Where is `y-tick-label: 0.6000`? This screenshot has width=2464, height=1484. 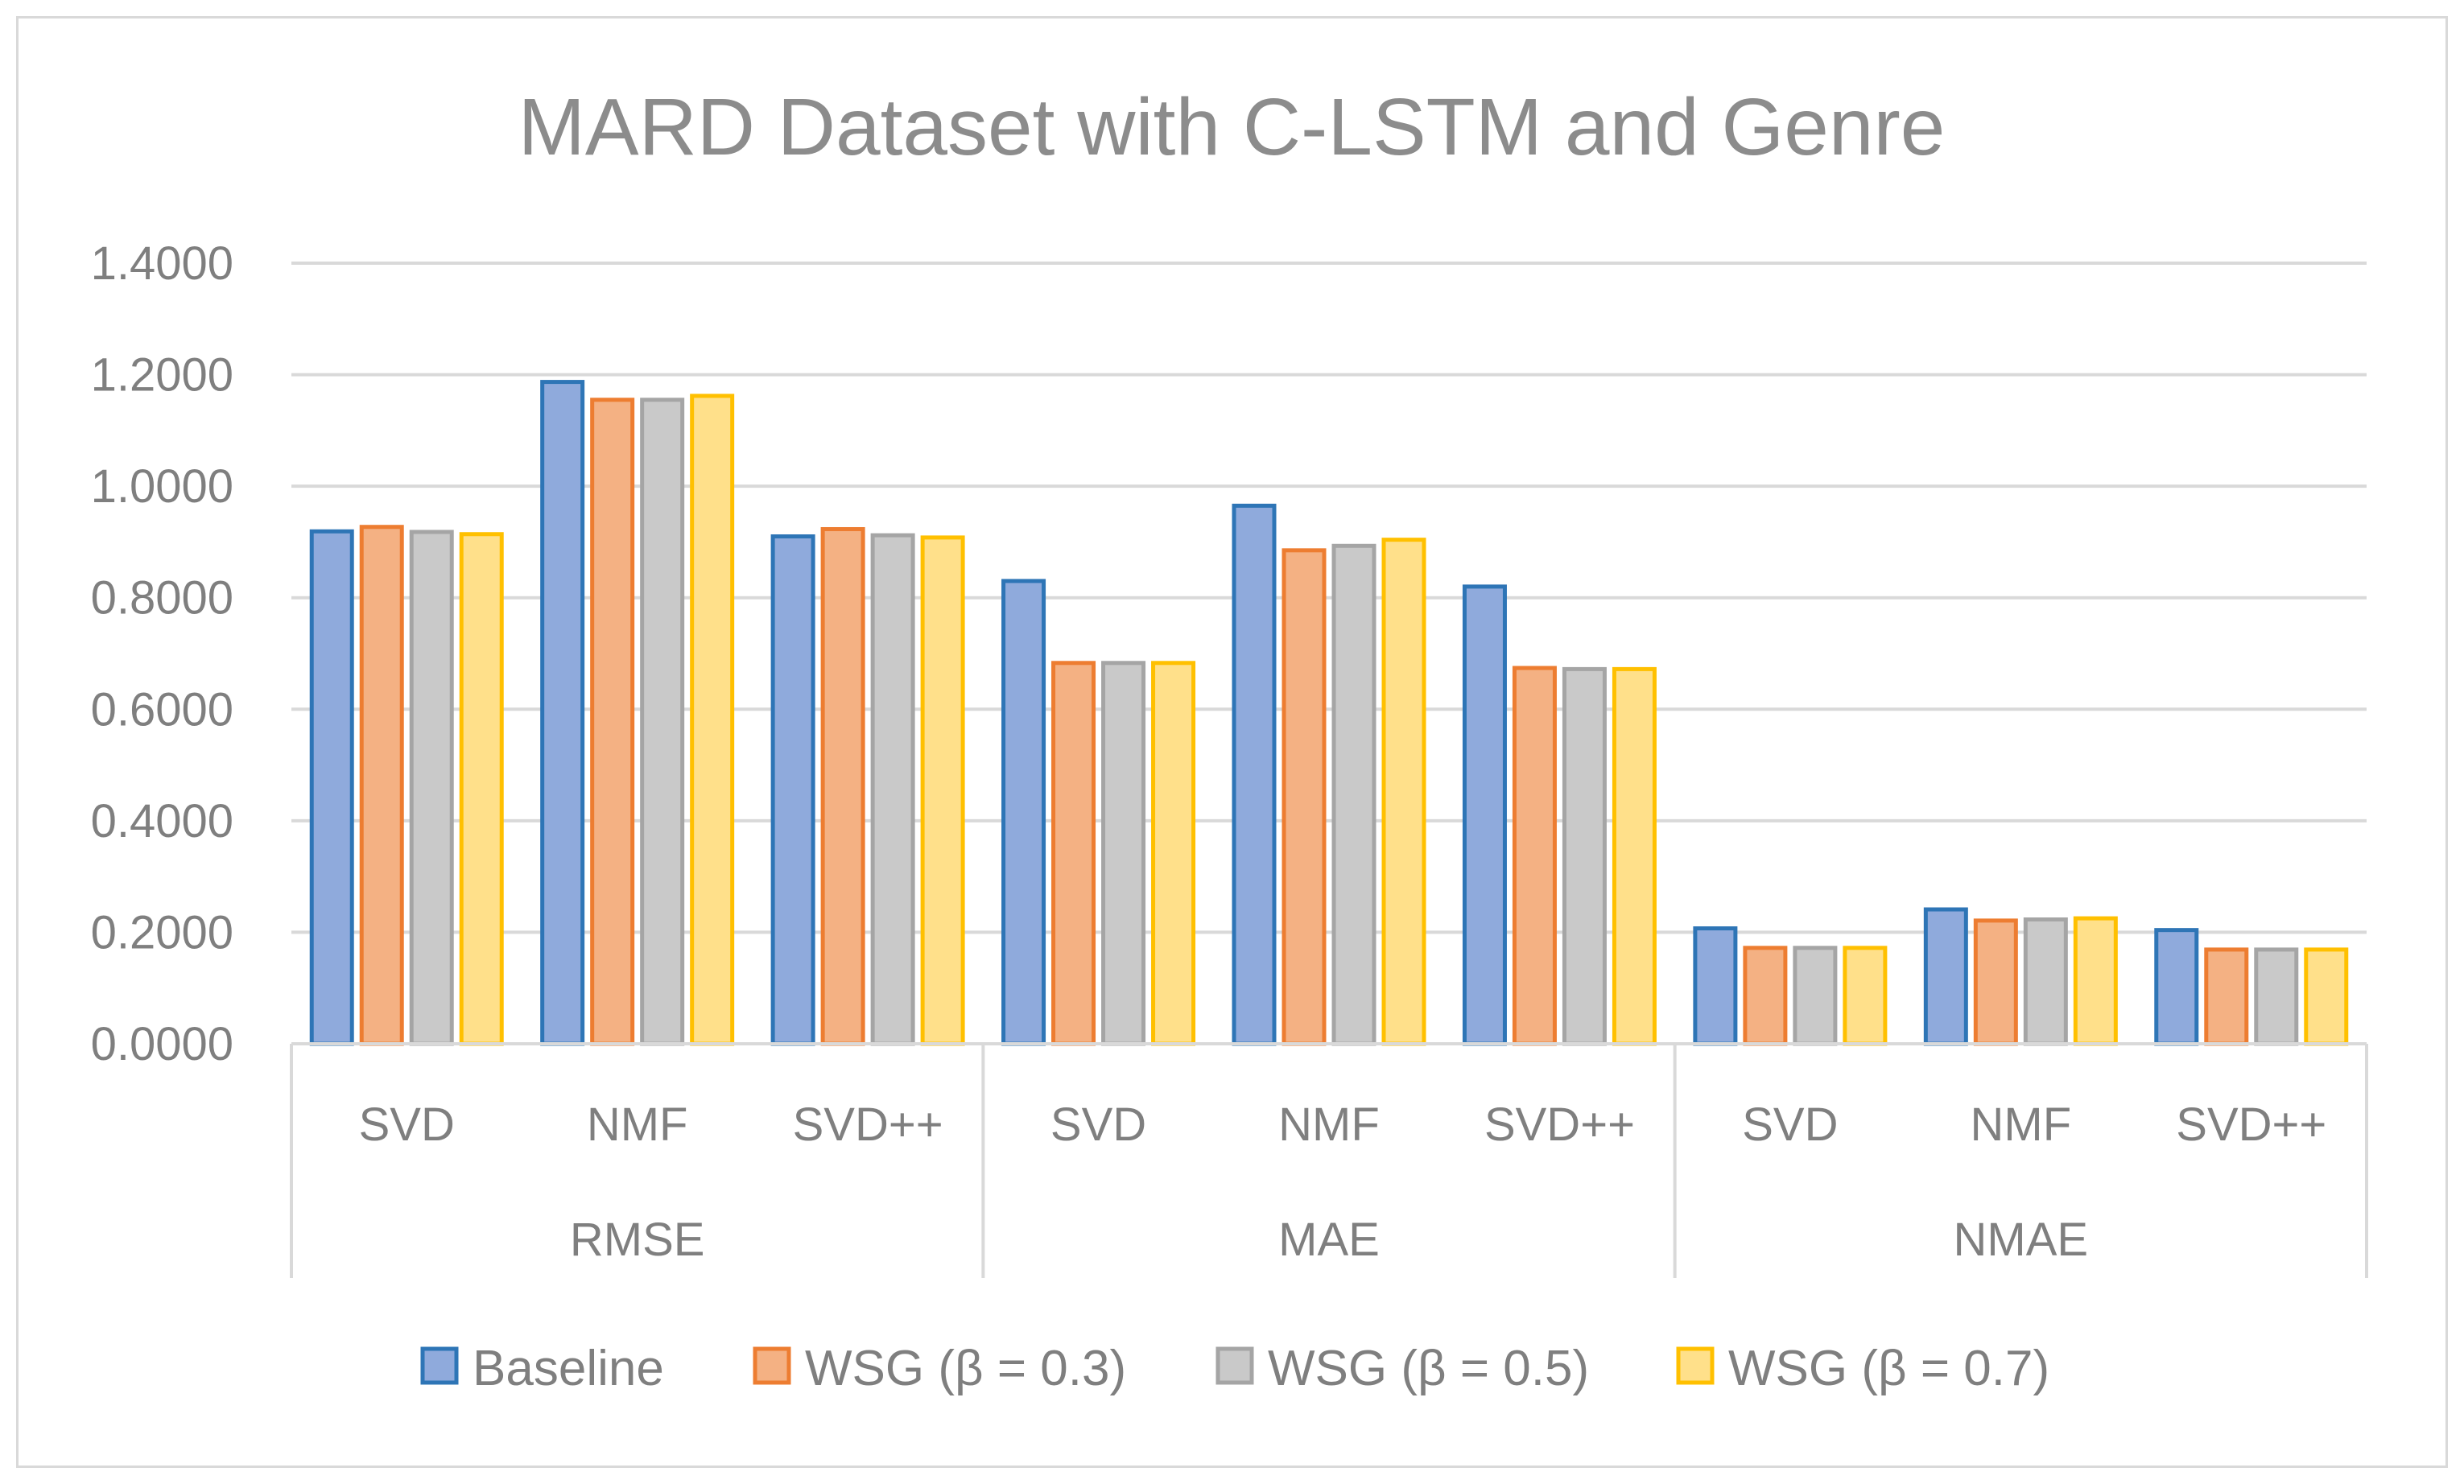
y-tick-label: 0.6000 is located at coordinates (162, 709).